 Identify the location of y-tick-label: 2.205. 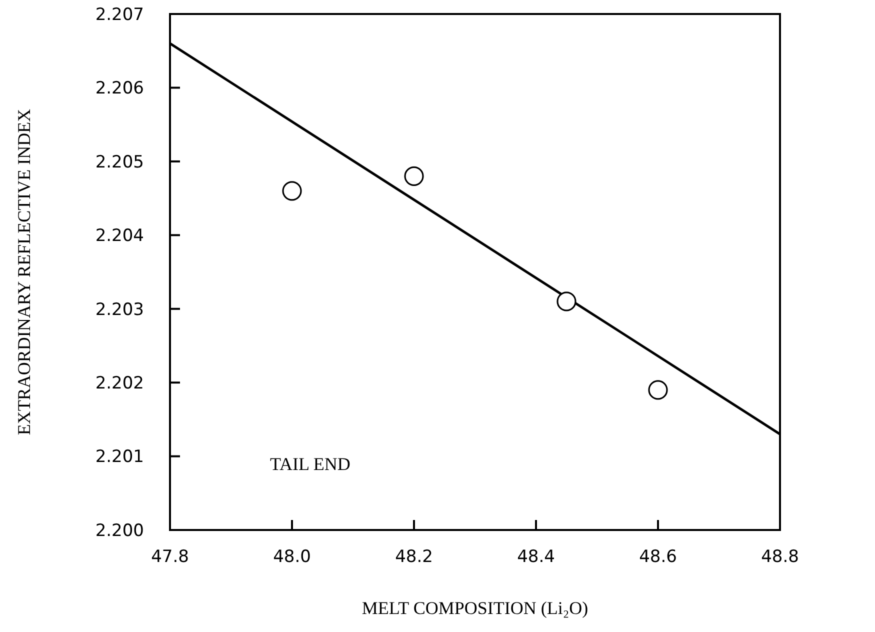
(119, 162).